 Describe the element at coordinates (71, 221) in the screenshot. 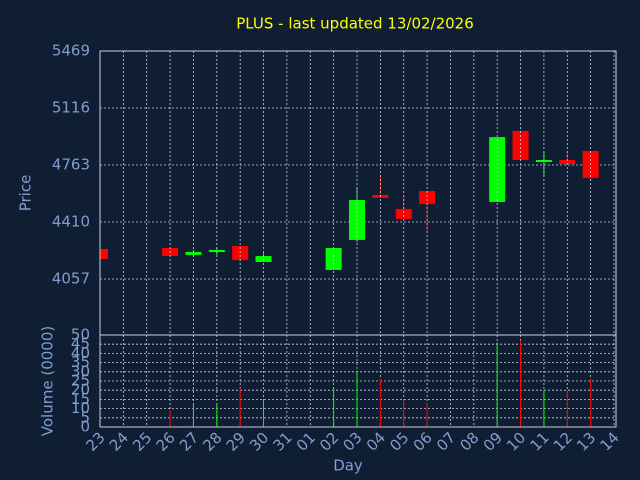

I see `y-tick-label: 4410` at that location.